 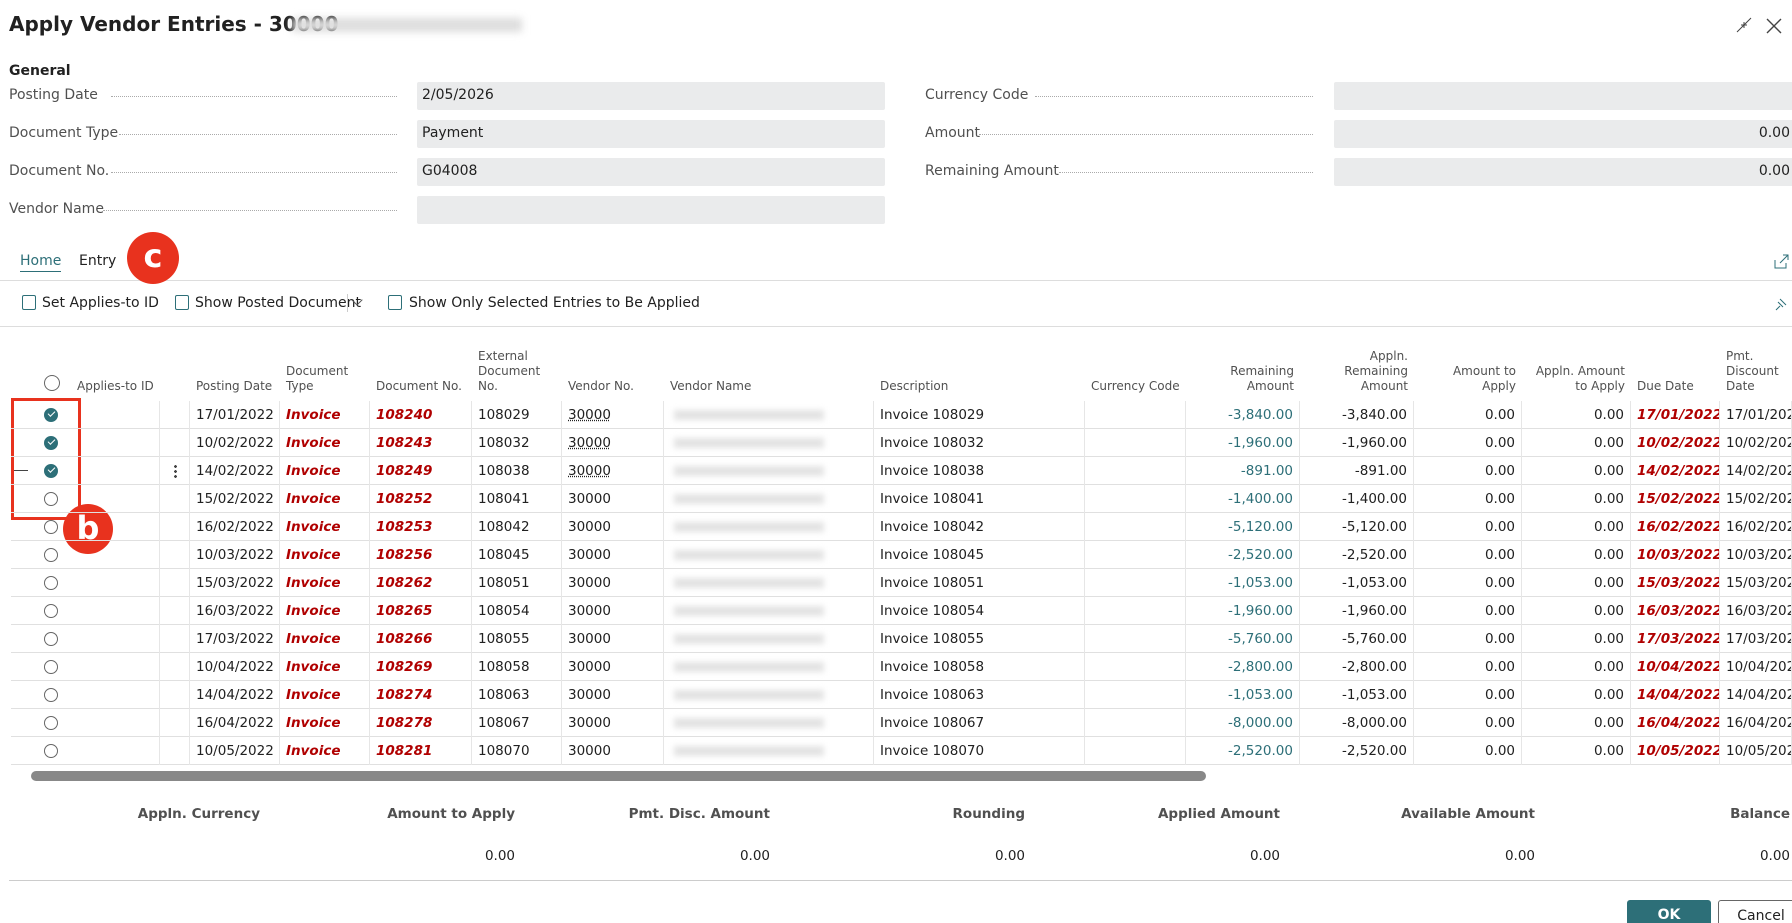 I want to click on tab: Entry, so click(x=98, y=261).